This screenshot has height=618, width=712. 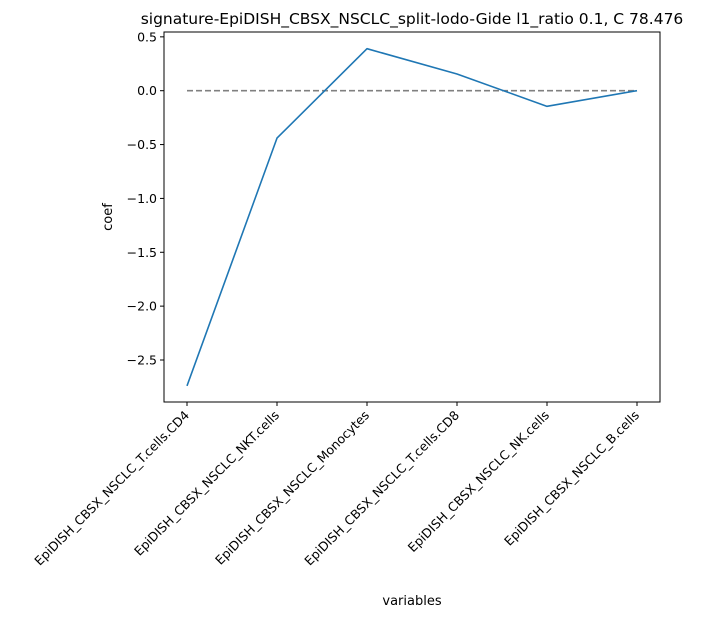 What do you see at coordinates (142, 306) in the screenshot?
I see `y-tick-label: −2.0` at bounding box center [142, 306].